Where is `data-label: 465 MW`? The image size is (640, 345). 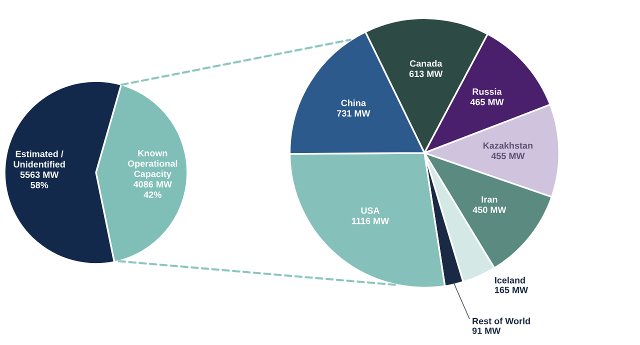 data-label: 465 MW is located at coordinates (487, 102).